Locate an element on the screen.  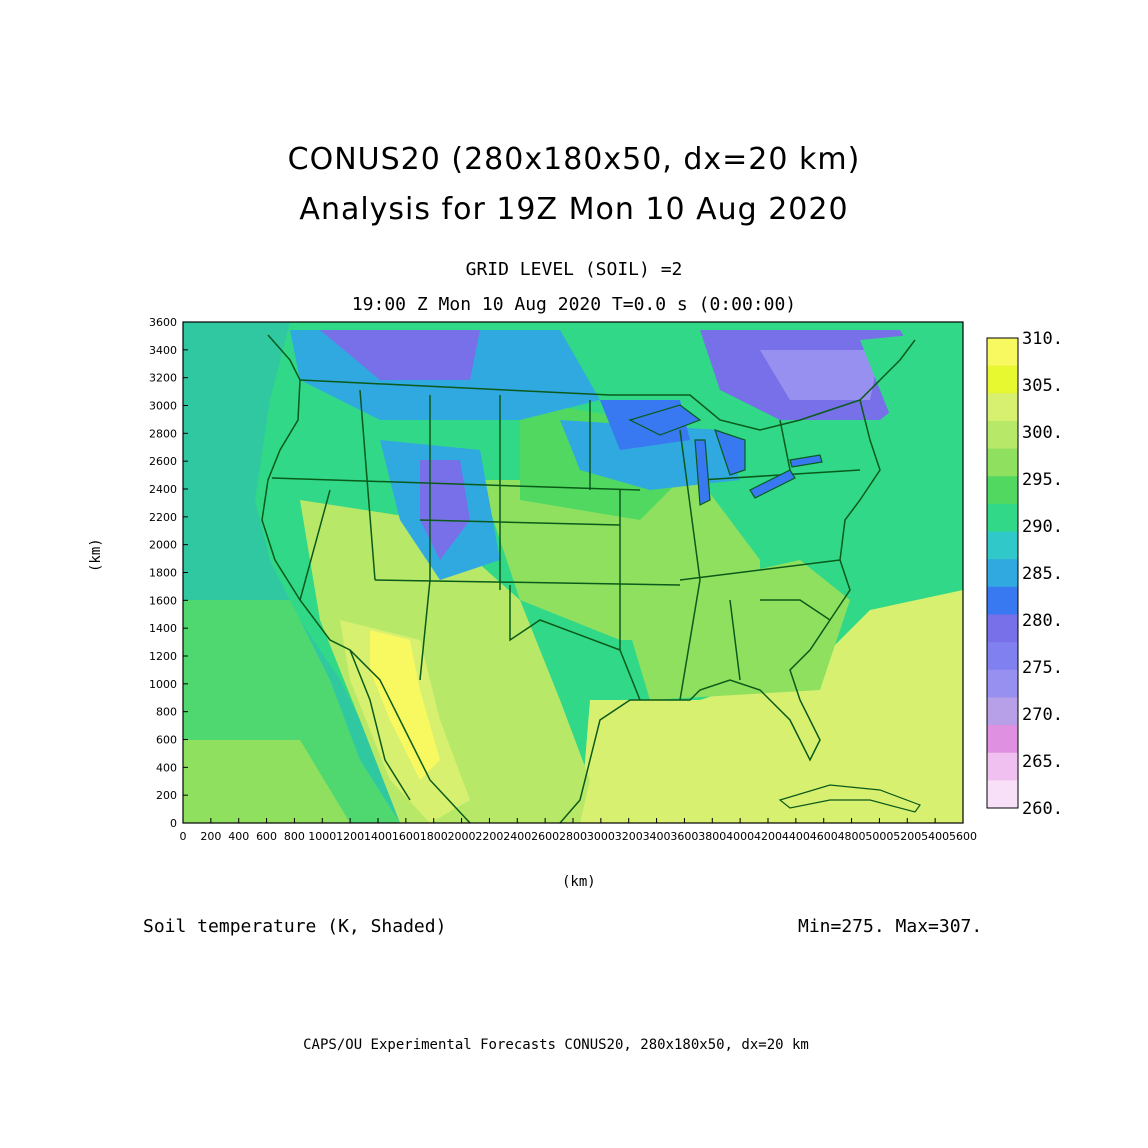
colorbar-label: 295. is located at coordinates (1042, 480).